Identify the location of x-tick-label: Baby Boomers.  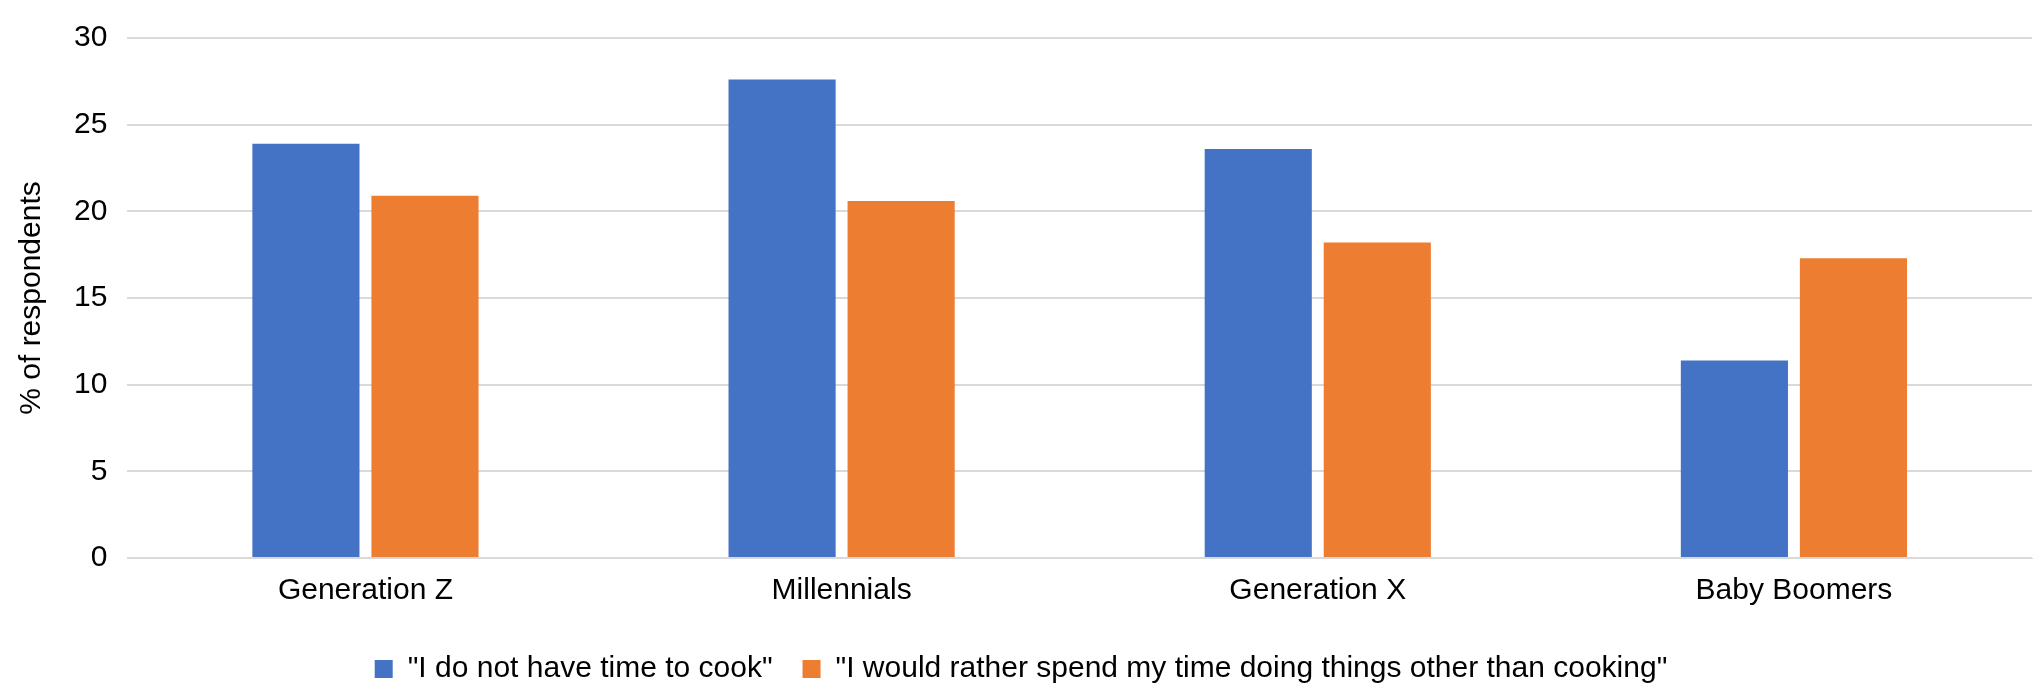
(1794, 589).